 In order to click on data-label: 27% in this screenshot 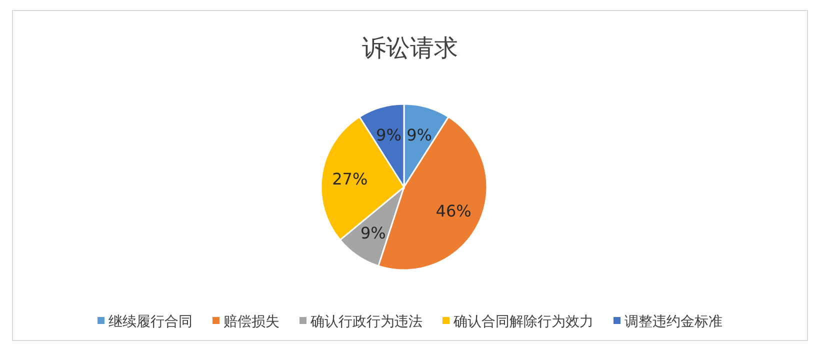, I will do `click(350, 178)`.